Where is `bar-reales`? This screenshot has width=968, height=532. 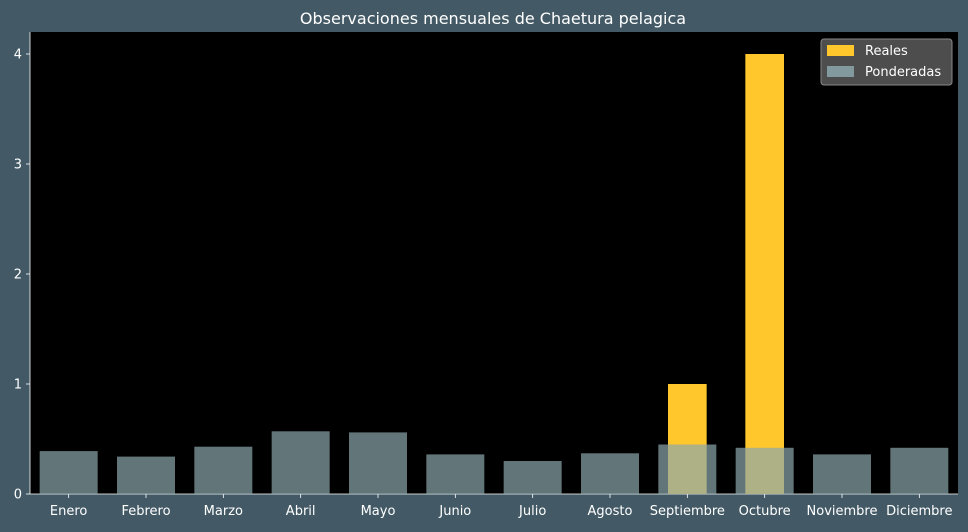 bar-reales is located at coordinates (764, 274).